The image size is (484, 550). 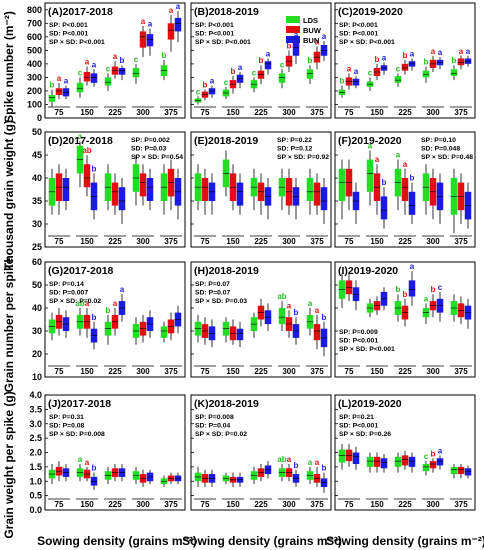 What do you see at coordinates (35, 438) in the screenshot?
I see `y-tick-label: 2.5` at bounding box center [35, 438].